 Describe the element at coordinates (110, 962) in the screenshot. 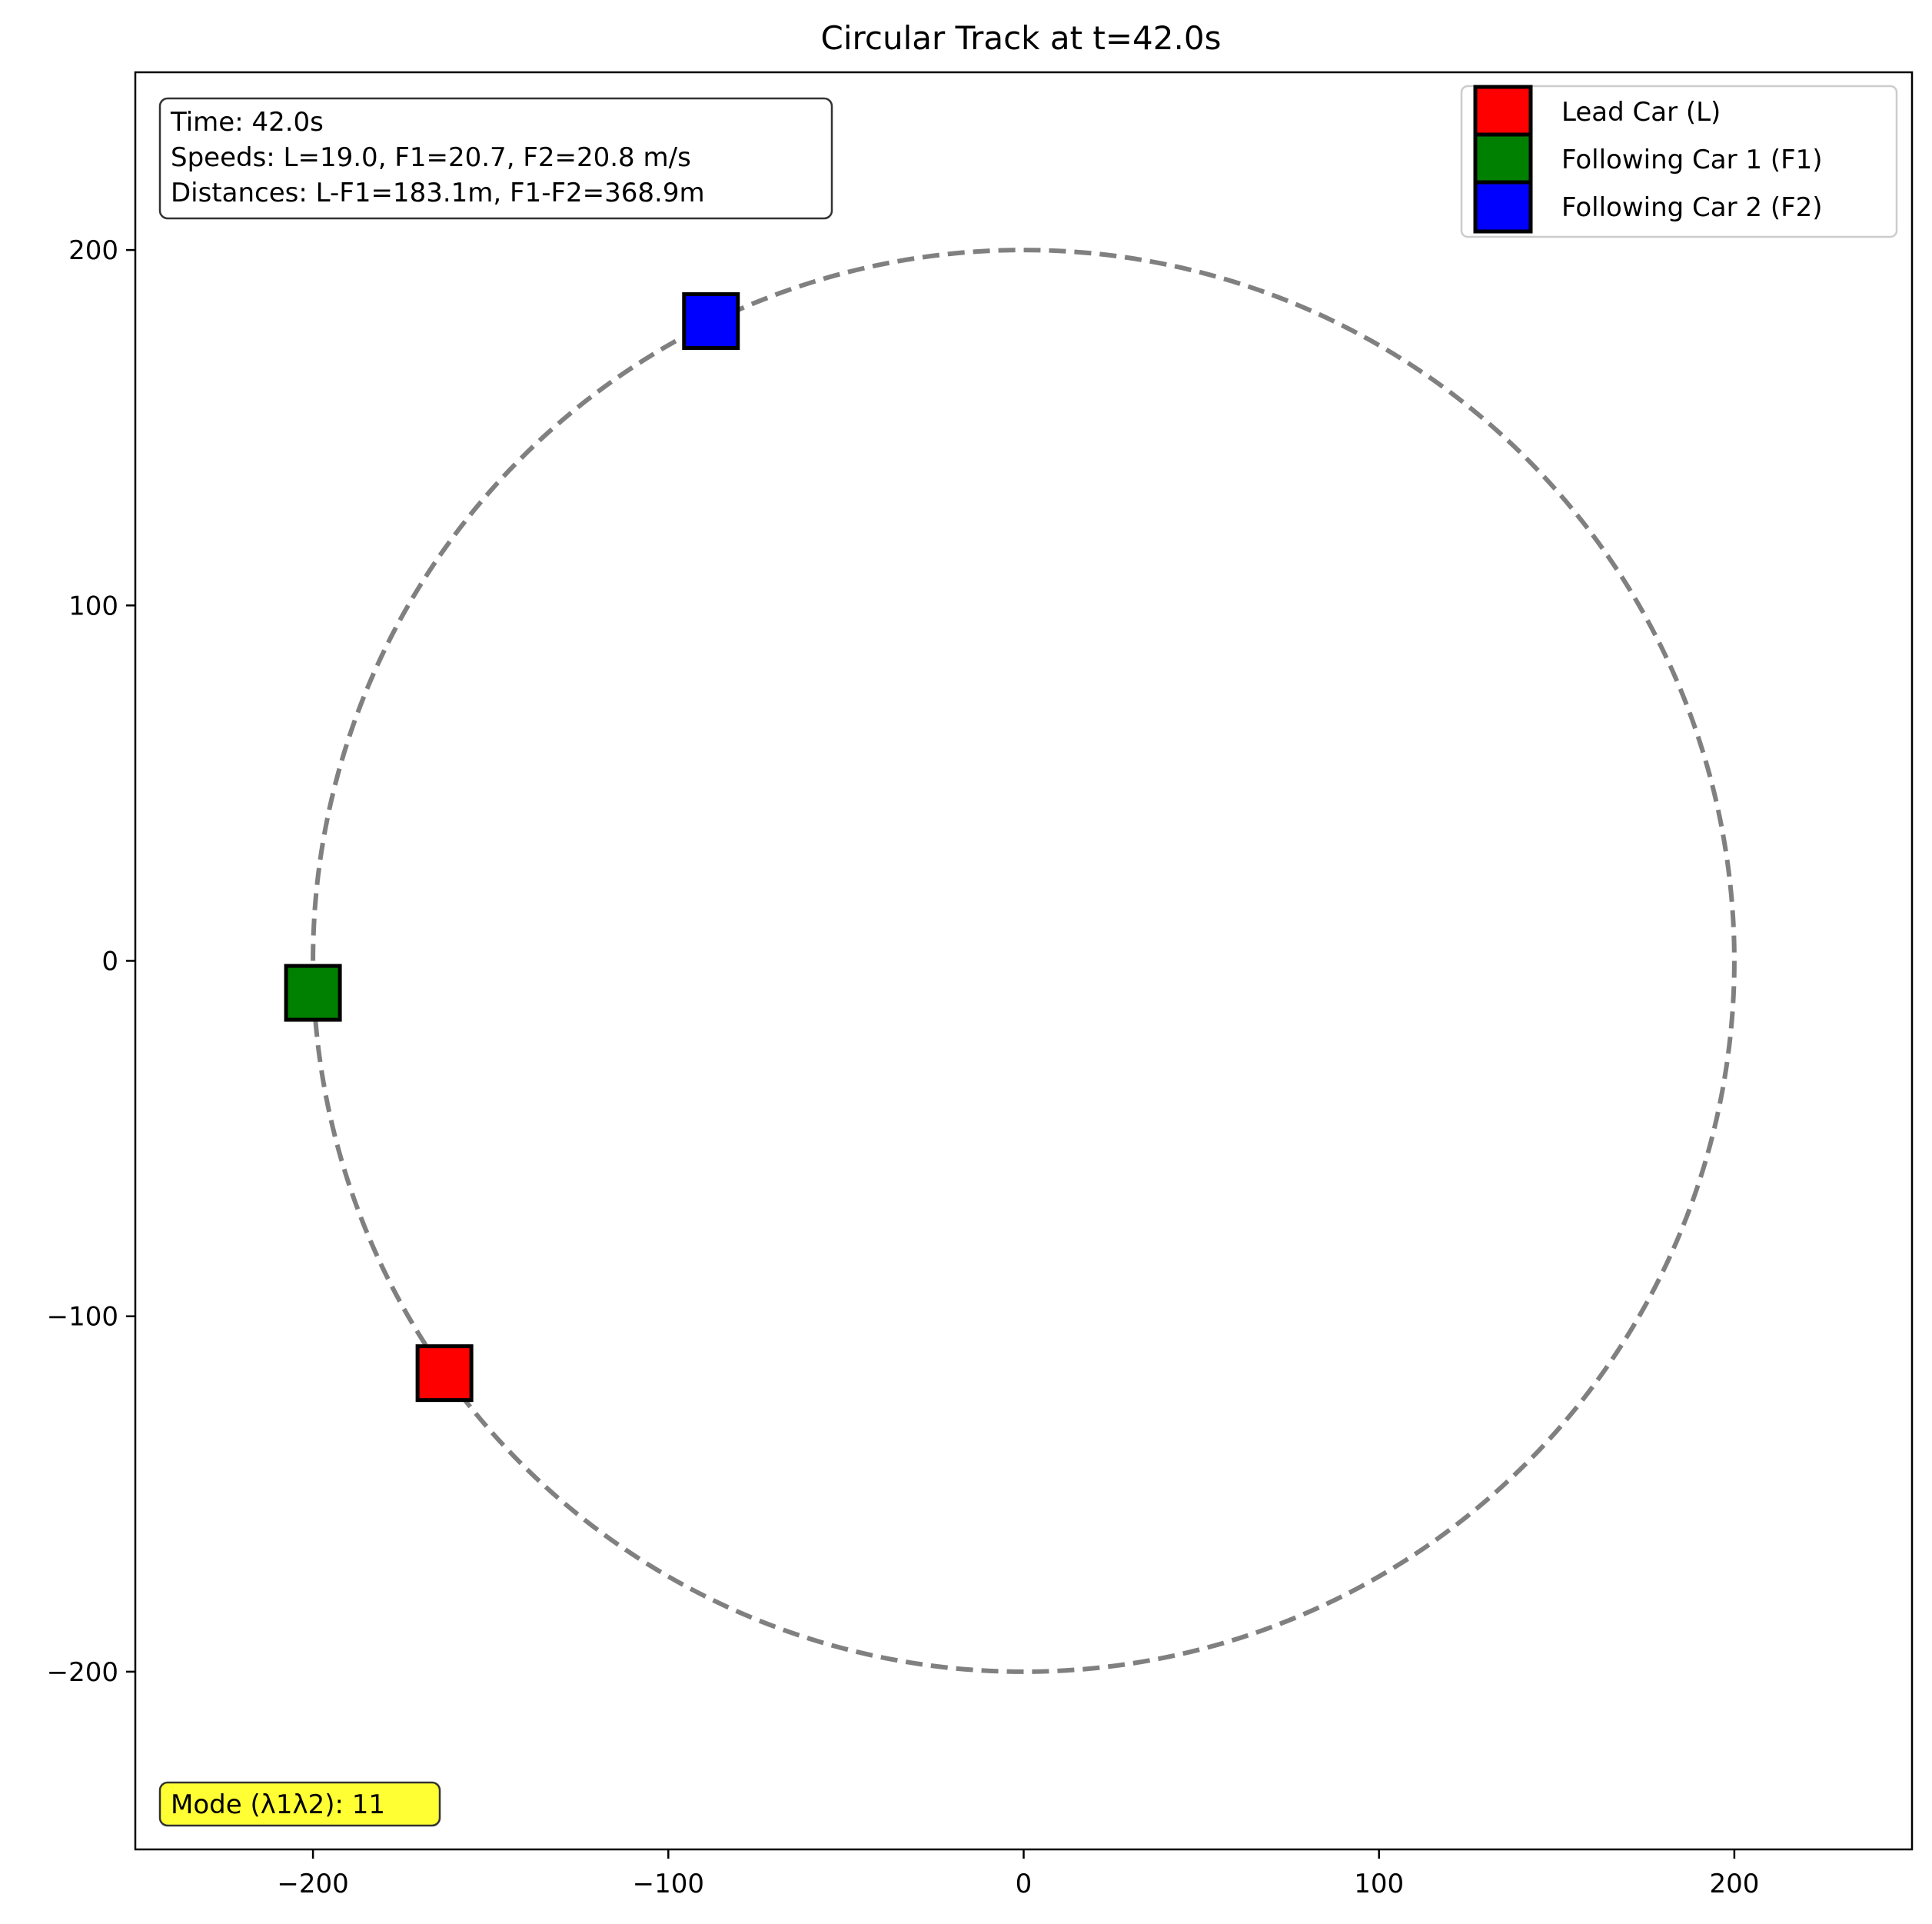

I see `y-tick-label: 0` at that location.